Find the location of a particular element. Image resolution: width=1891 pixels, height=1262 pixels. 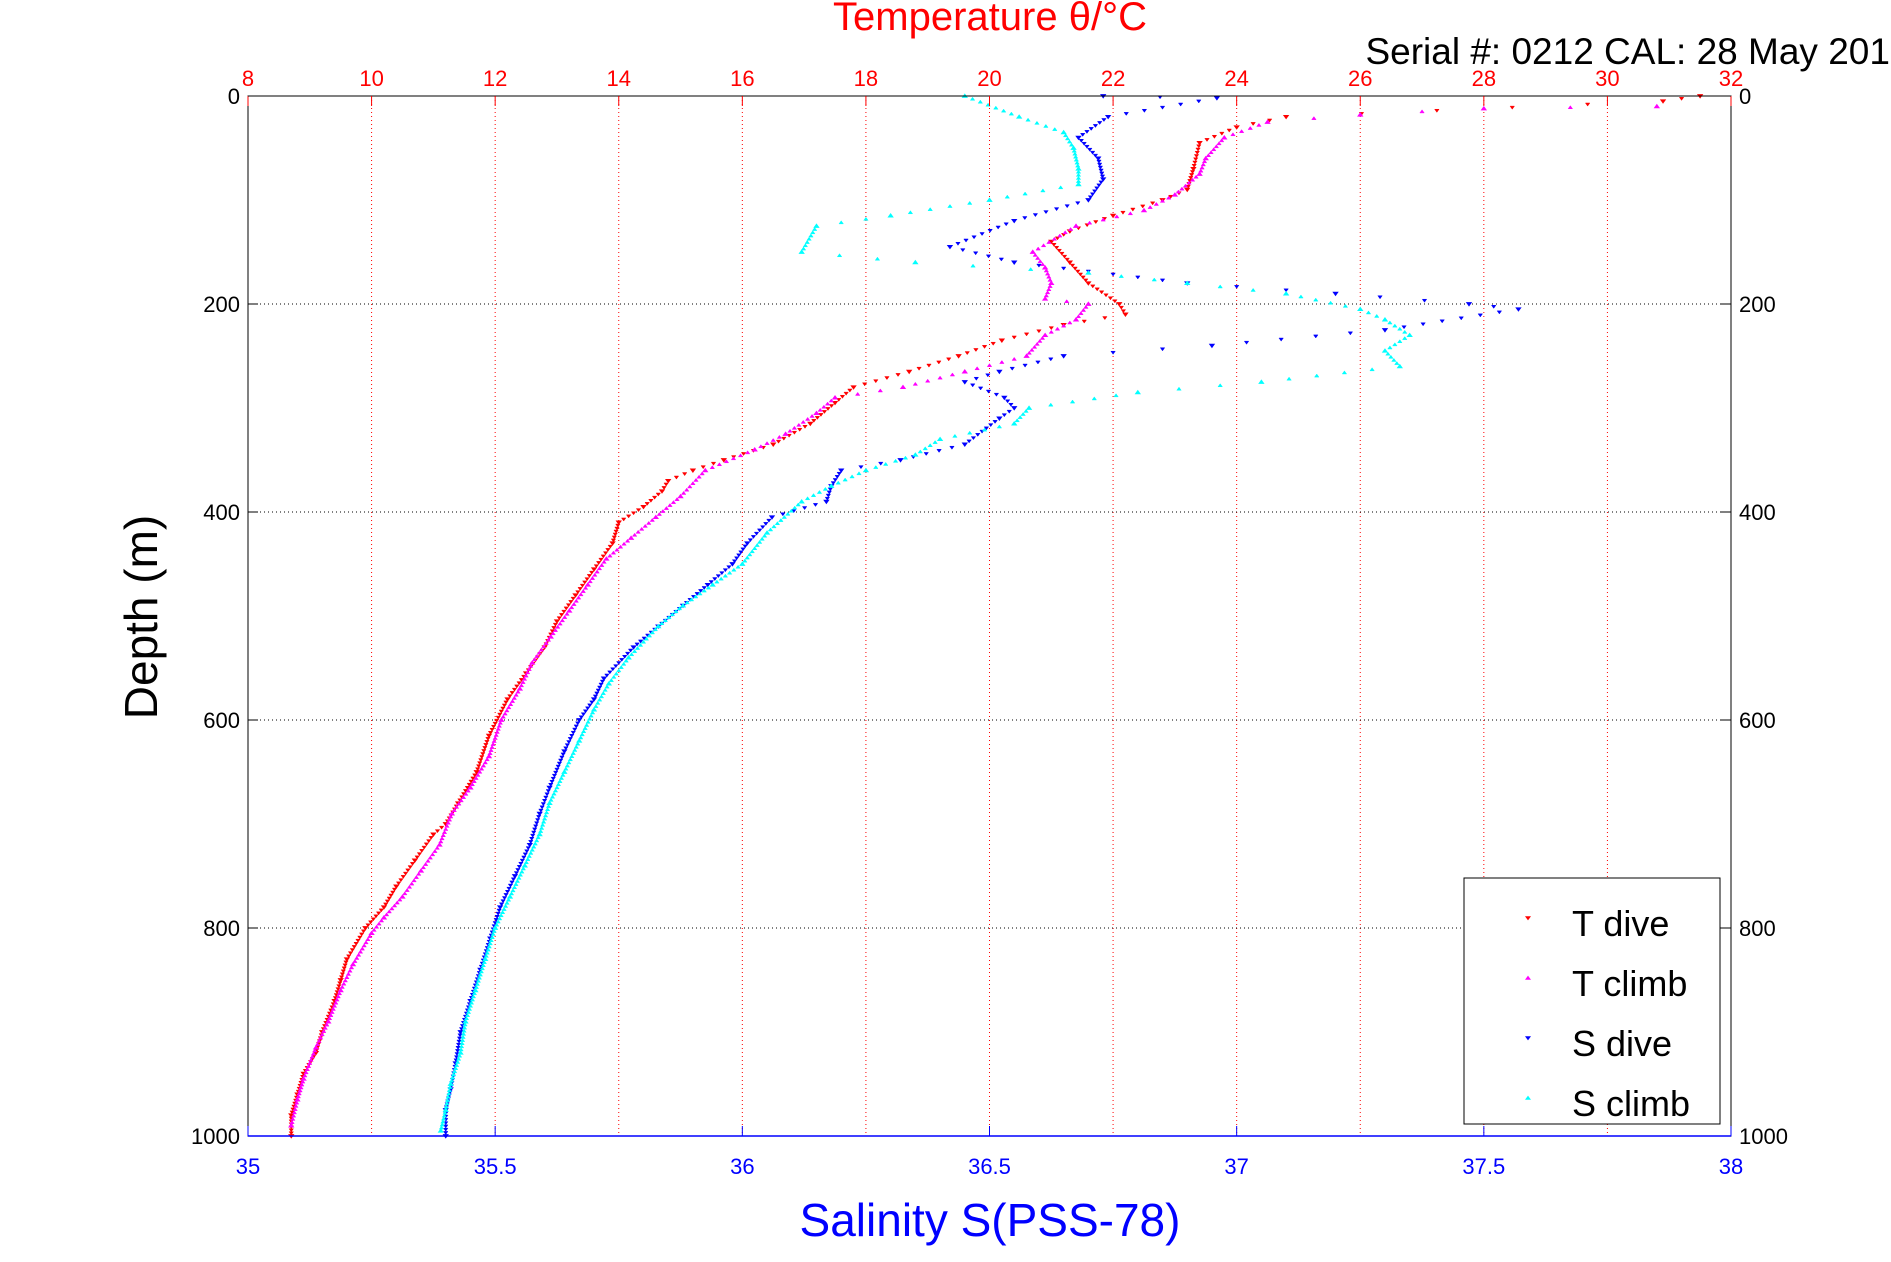

legend-label: S climb is located at coordinates (1631, 1103).